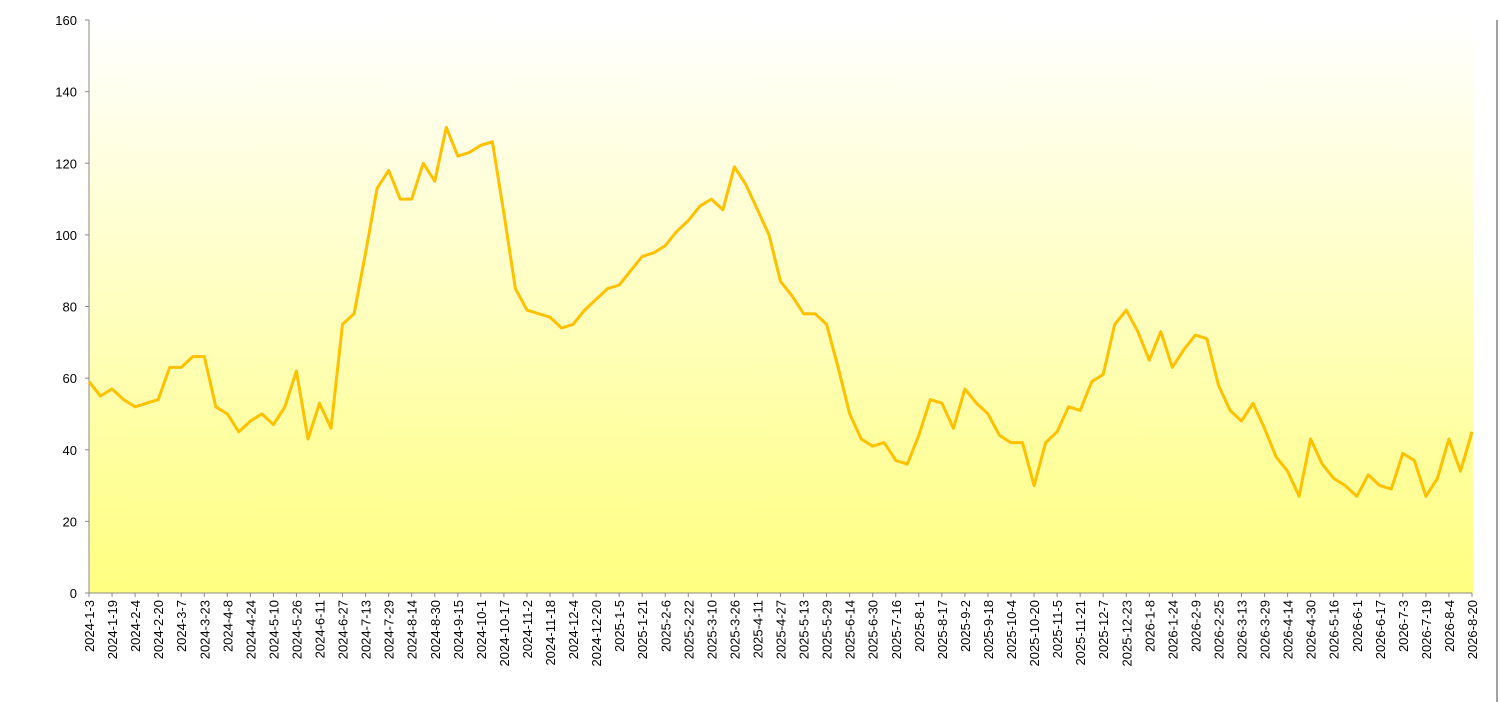 The image size is (1500, 707). What do you see at coordinates (850, 629) in the screenshot?
I see `x-tick-label: 2025-6-14` at bounding box center [850, 629].